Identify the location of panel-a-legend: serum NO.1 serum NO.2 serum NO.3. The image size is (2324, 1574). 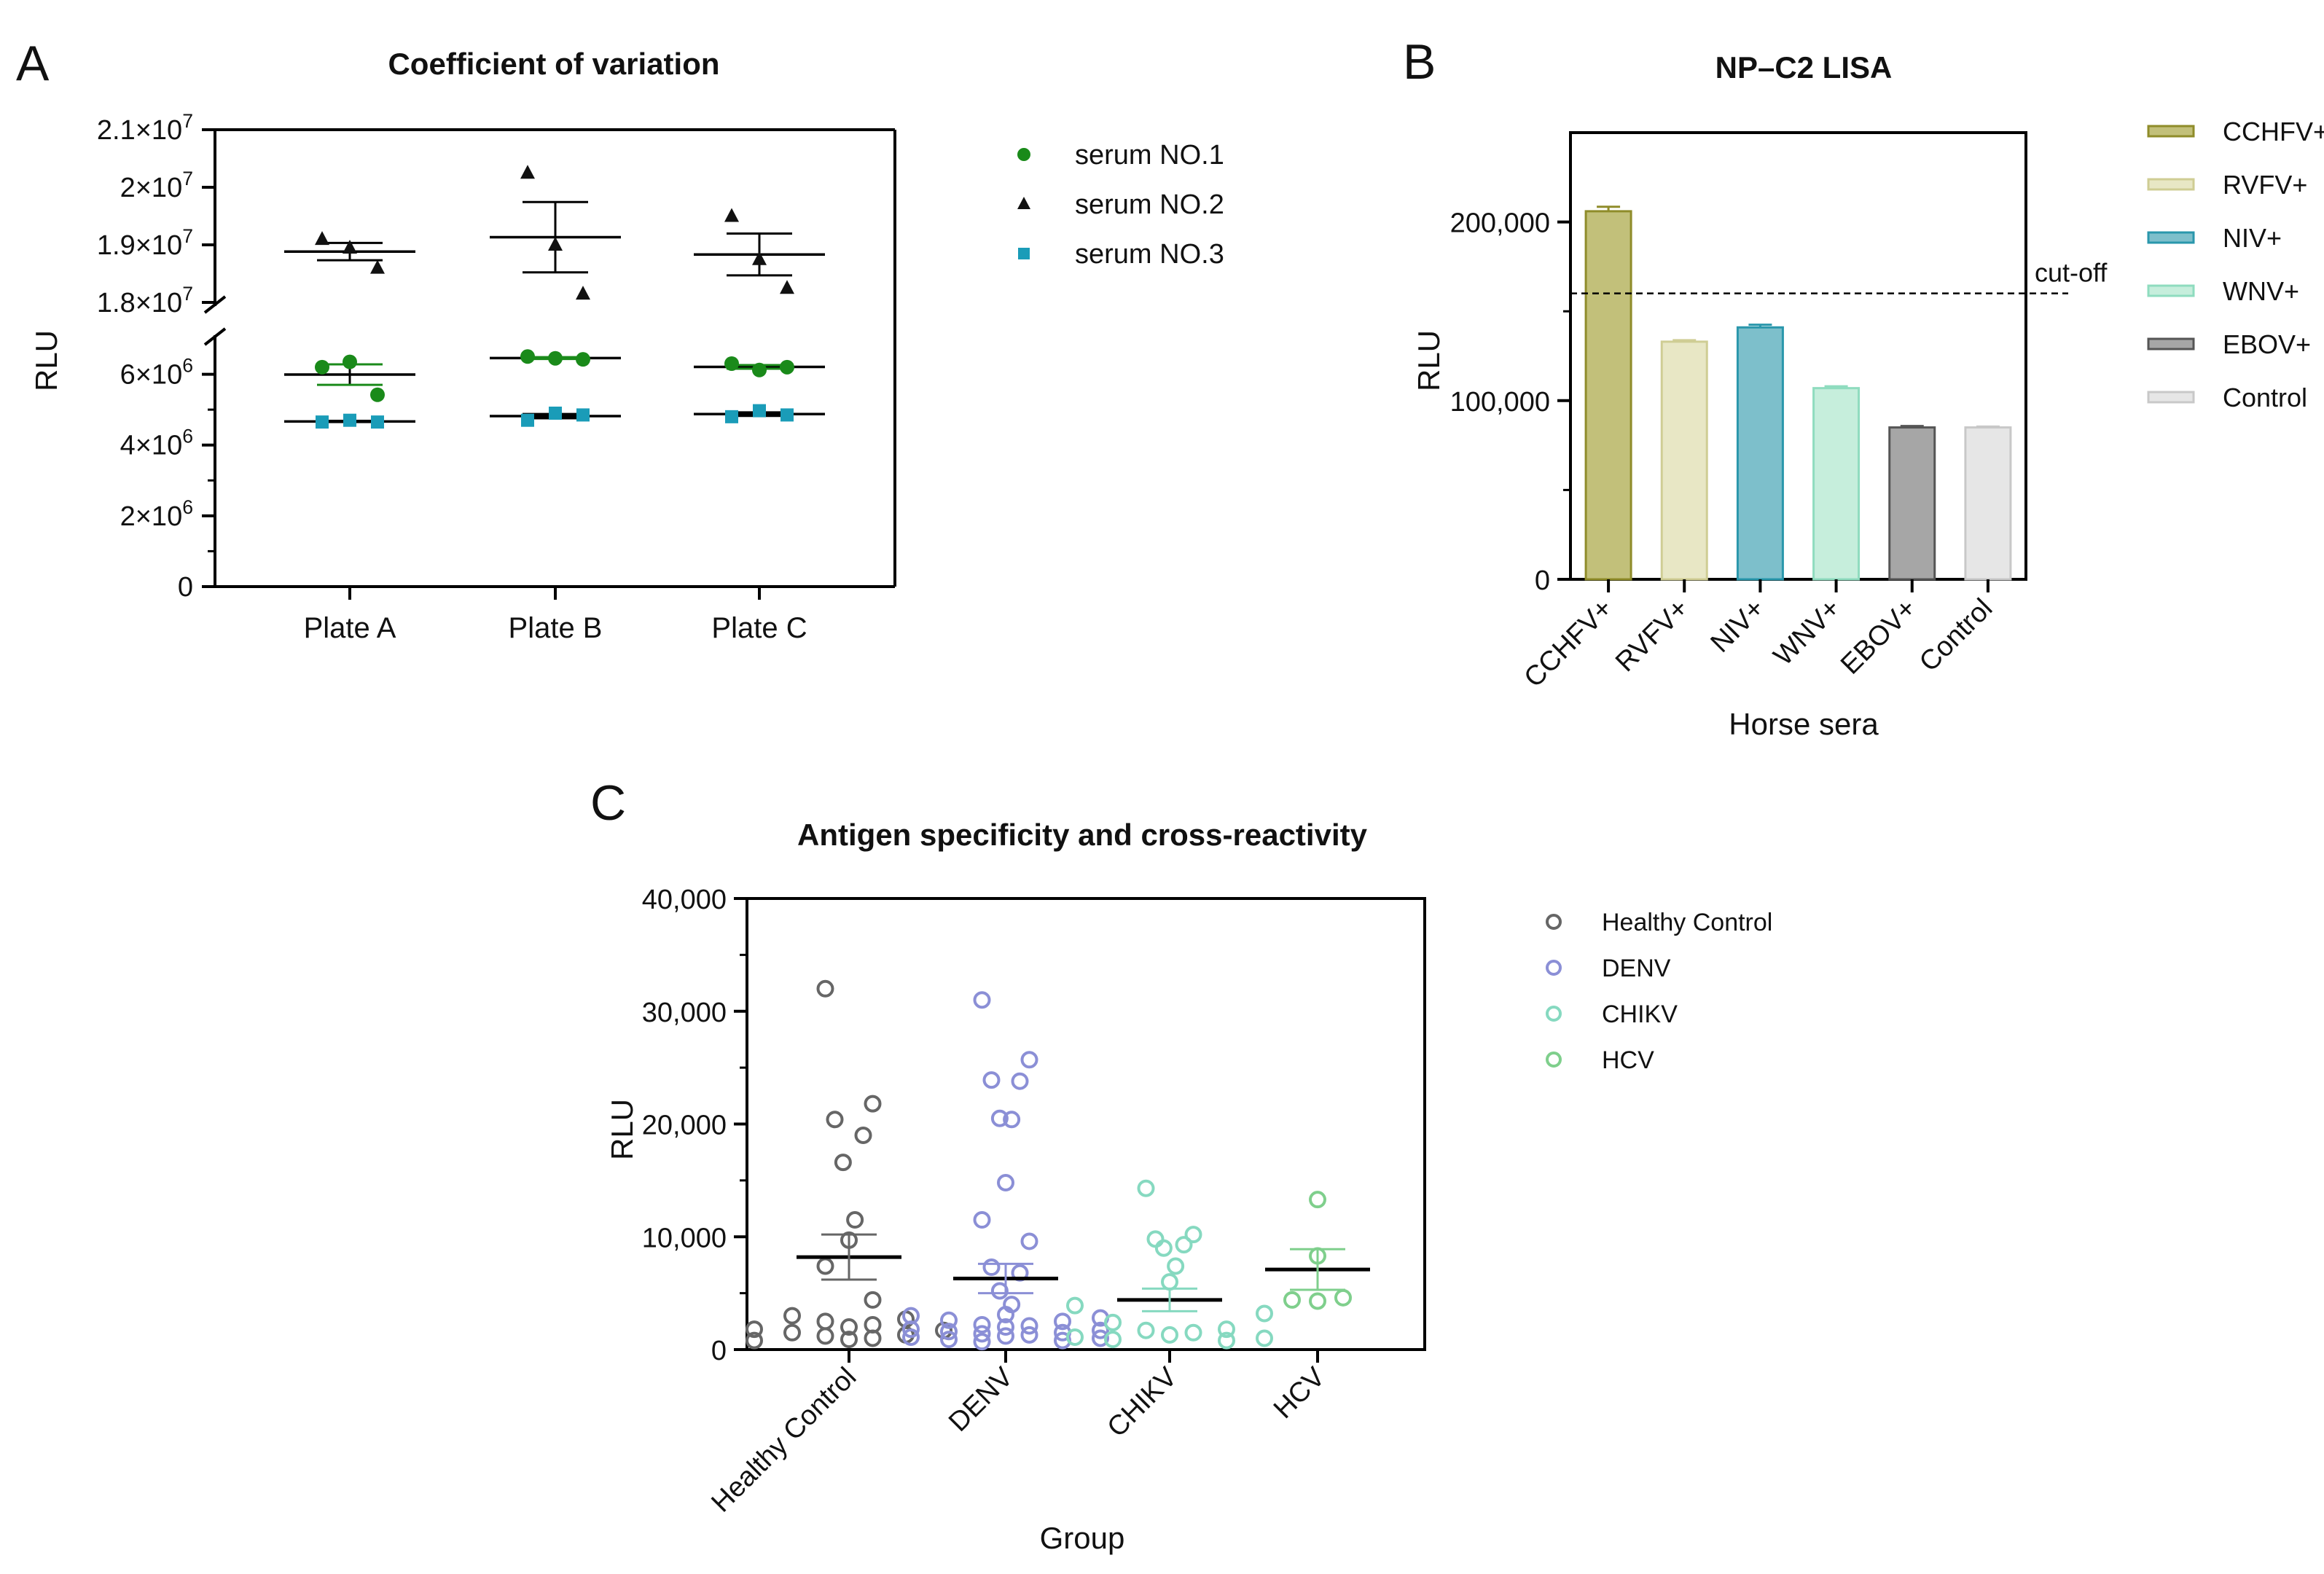
(1120, 205).